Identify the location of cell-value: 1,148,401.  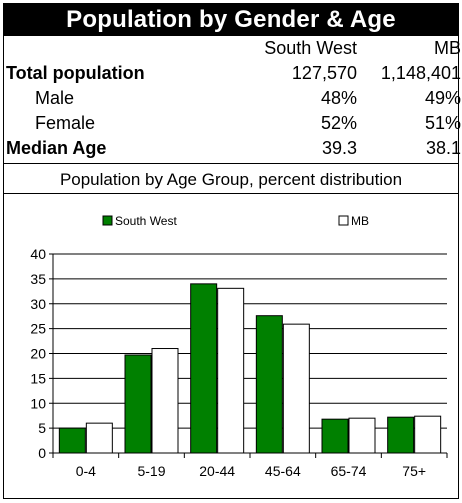
(420, 73).